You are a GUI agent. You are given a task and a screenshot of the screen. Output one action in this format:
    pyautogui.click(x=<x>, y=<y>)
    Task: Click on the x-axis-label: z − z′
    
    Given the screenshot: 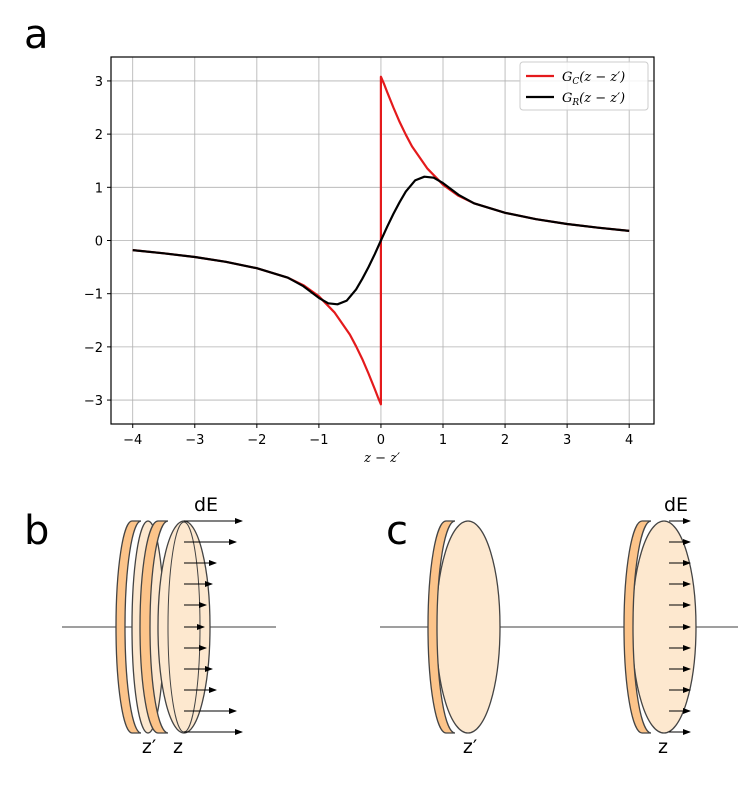 What is the action you would take?
    pyautogui.click(x=381, y=458)
    